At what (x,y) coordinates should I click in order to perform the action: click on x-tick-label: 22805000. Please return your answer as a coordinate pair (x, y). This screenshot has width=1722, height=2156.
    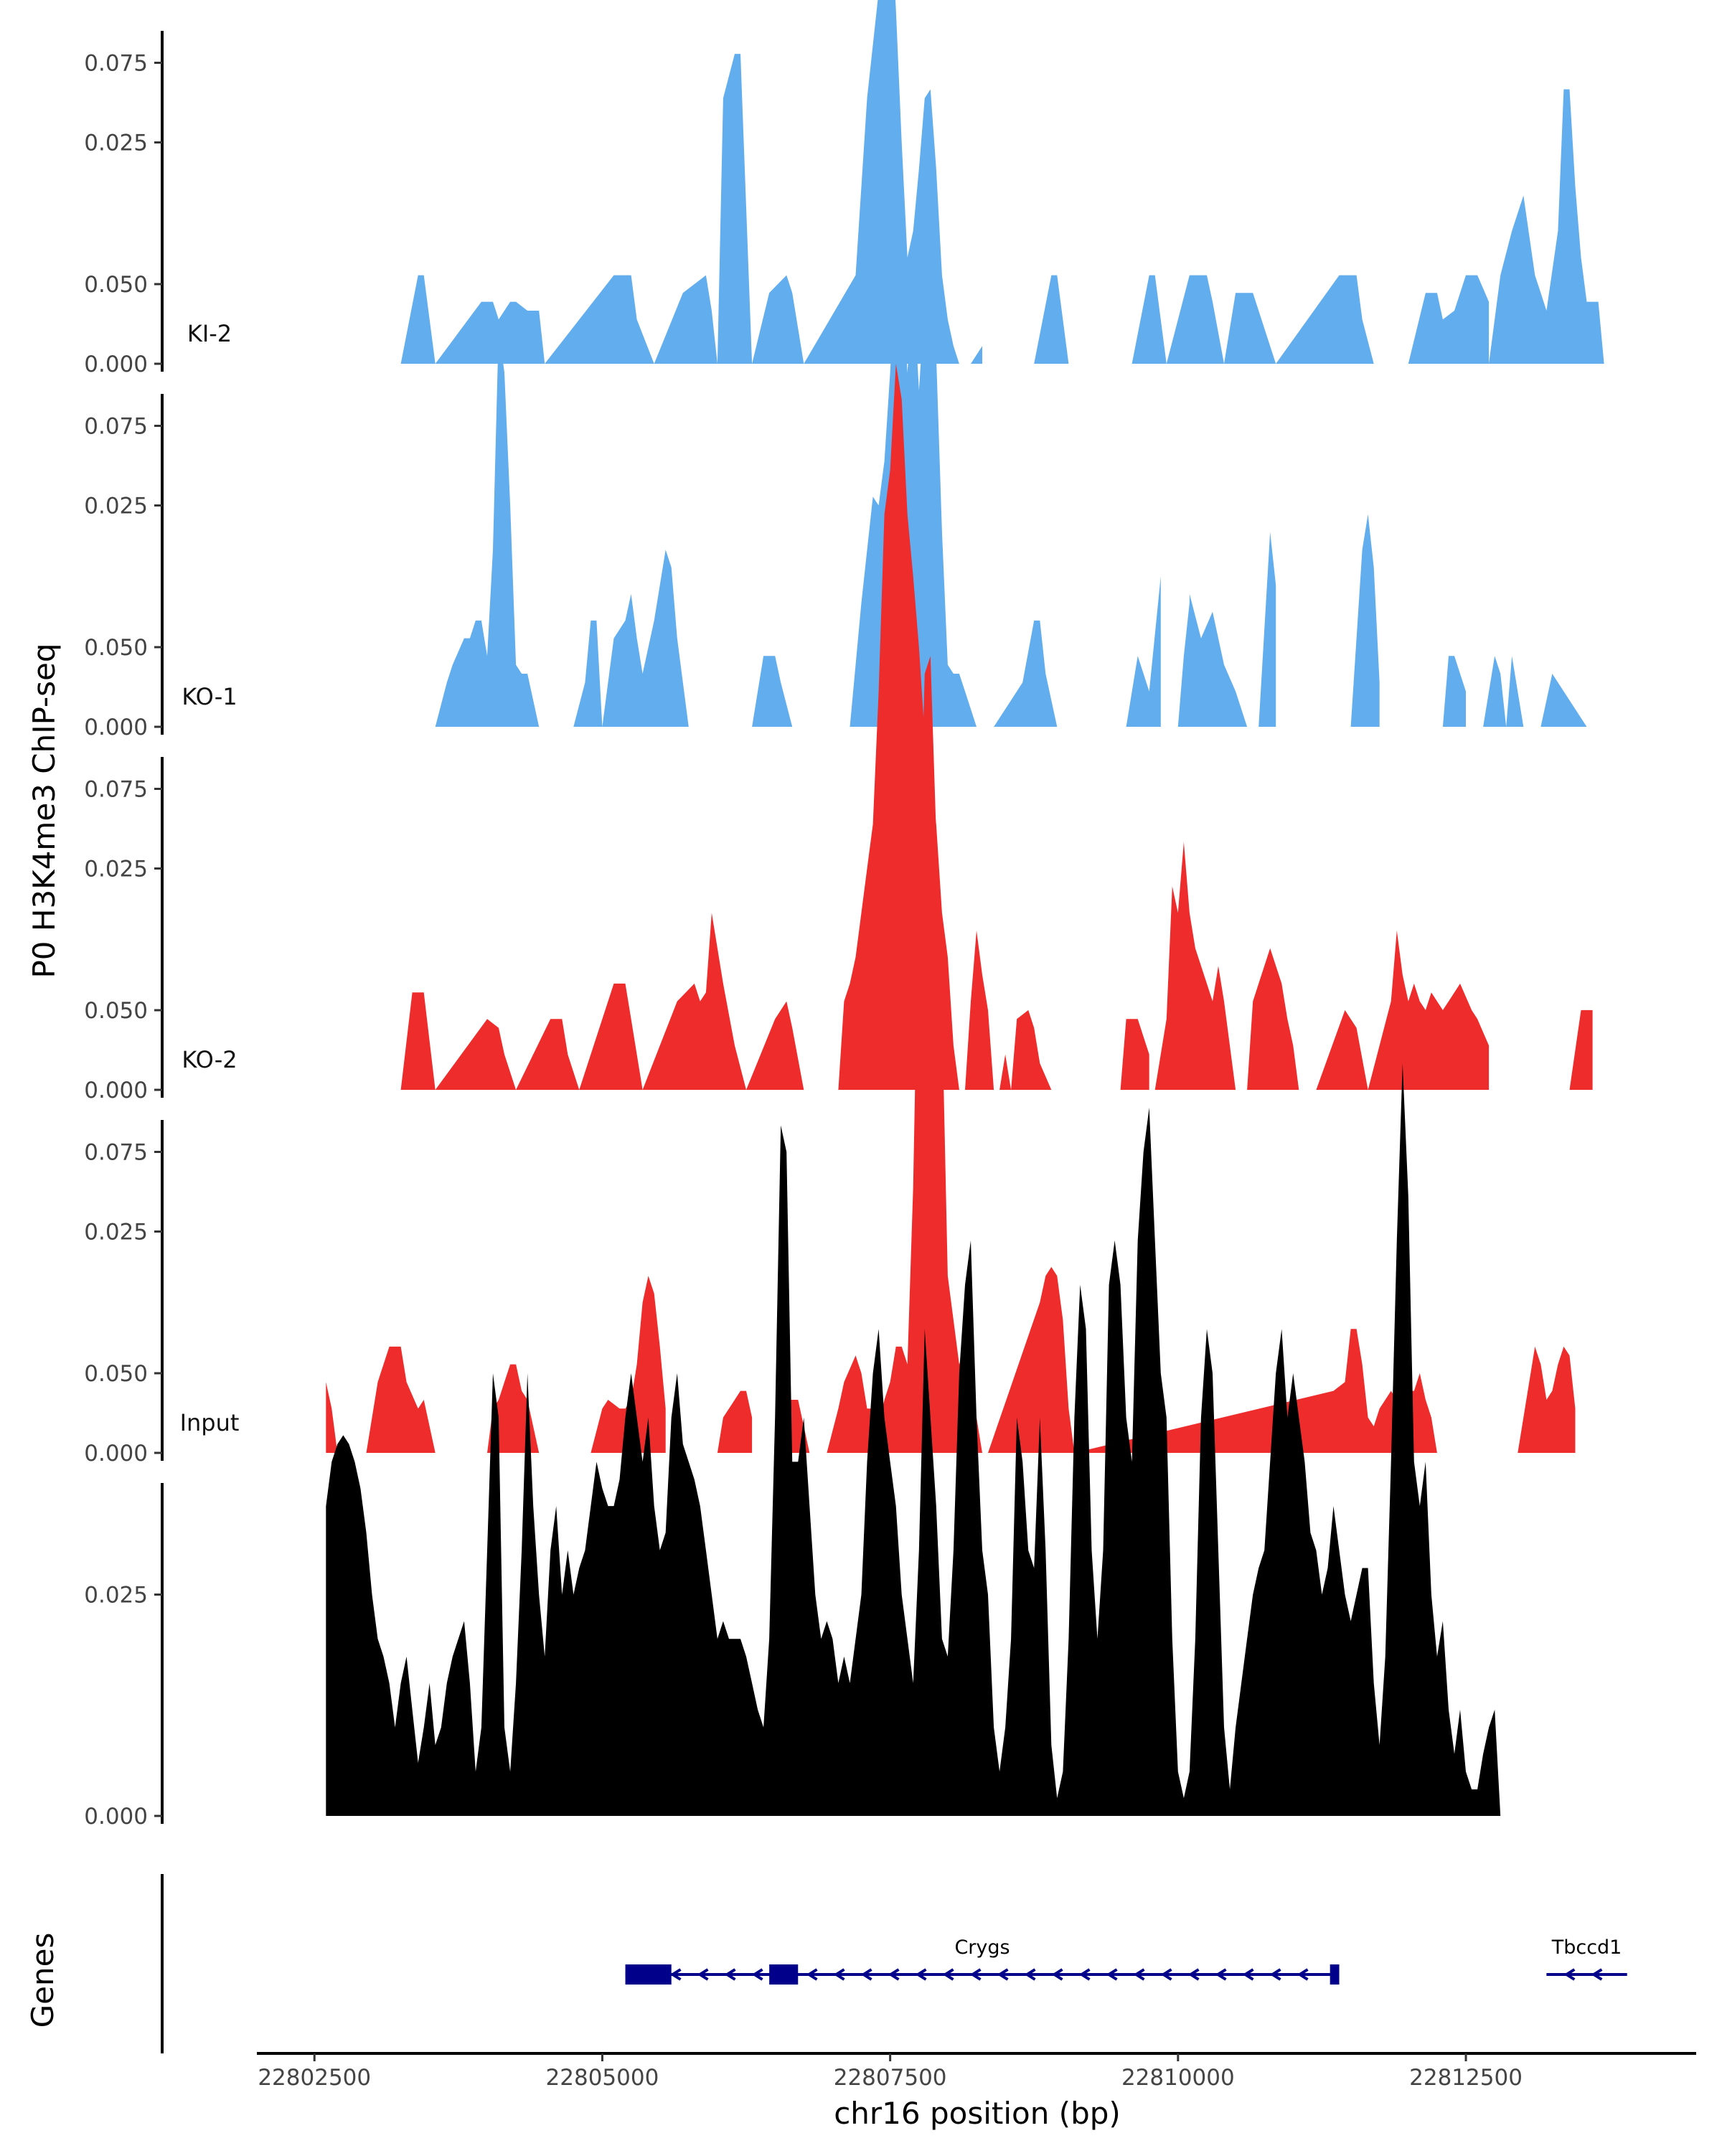
    Looking at the image, I should click on (603, 2078).